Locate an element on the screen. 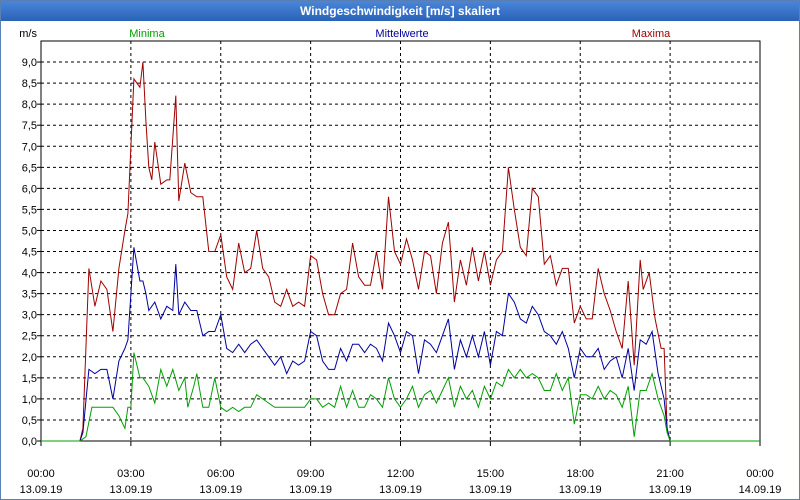 This screenshot has height=500, width=800. legend-mittelwerte: Mittelwerte is located at coordinates (401, 34).